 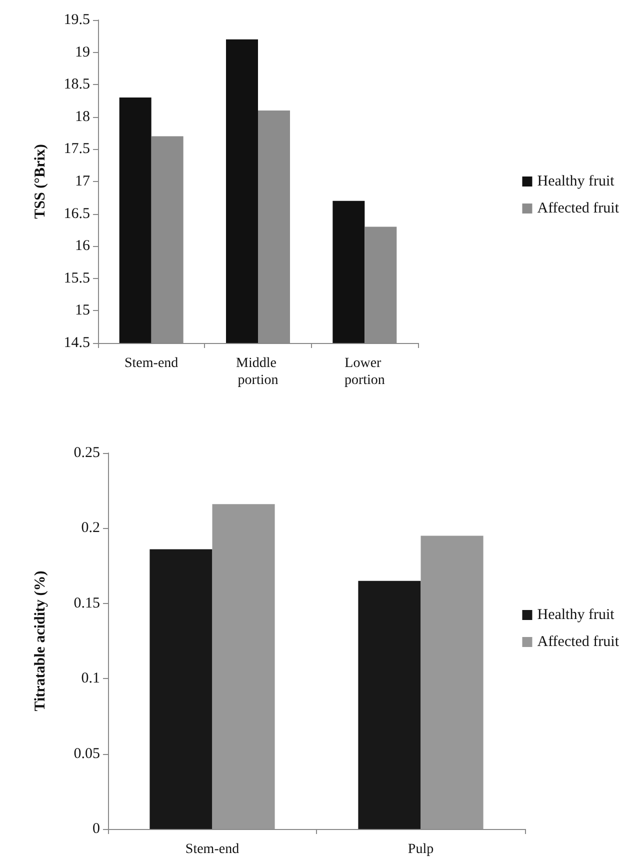 What do you see at coordinates (82, 310) in the screenshot?
I see `y-tick-label: 15` at bounding box center [82, 310].